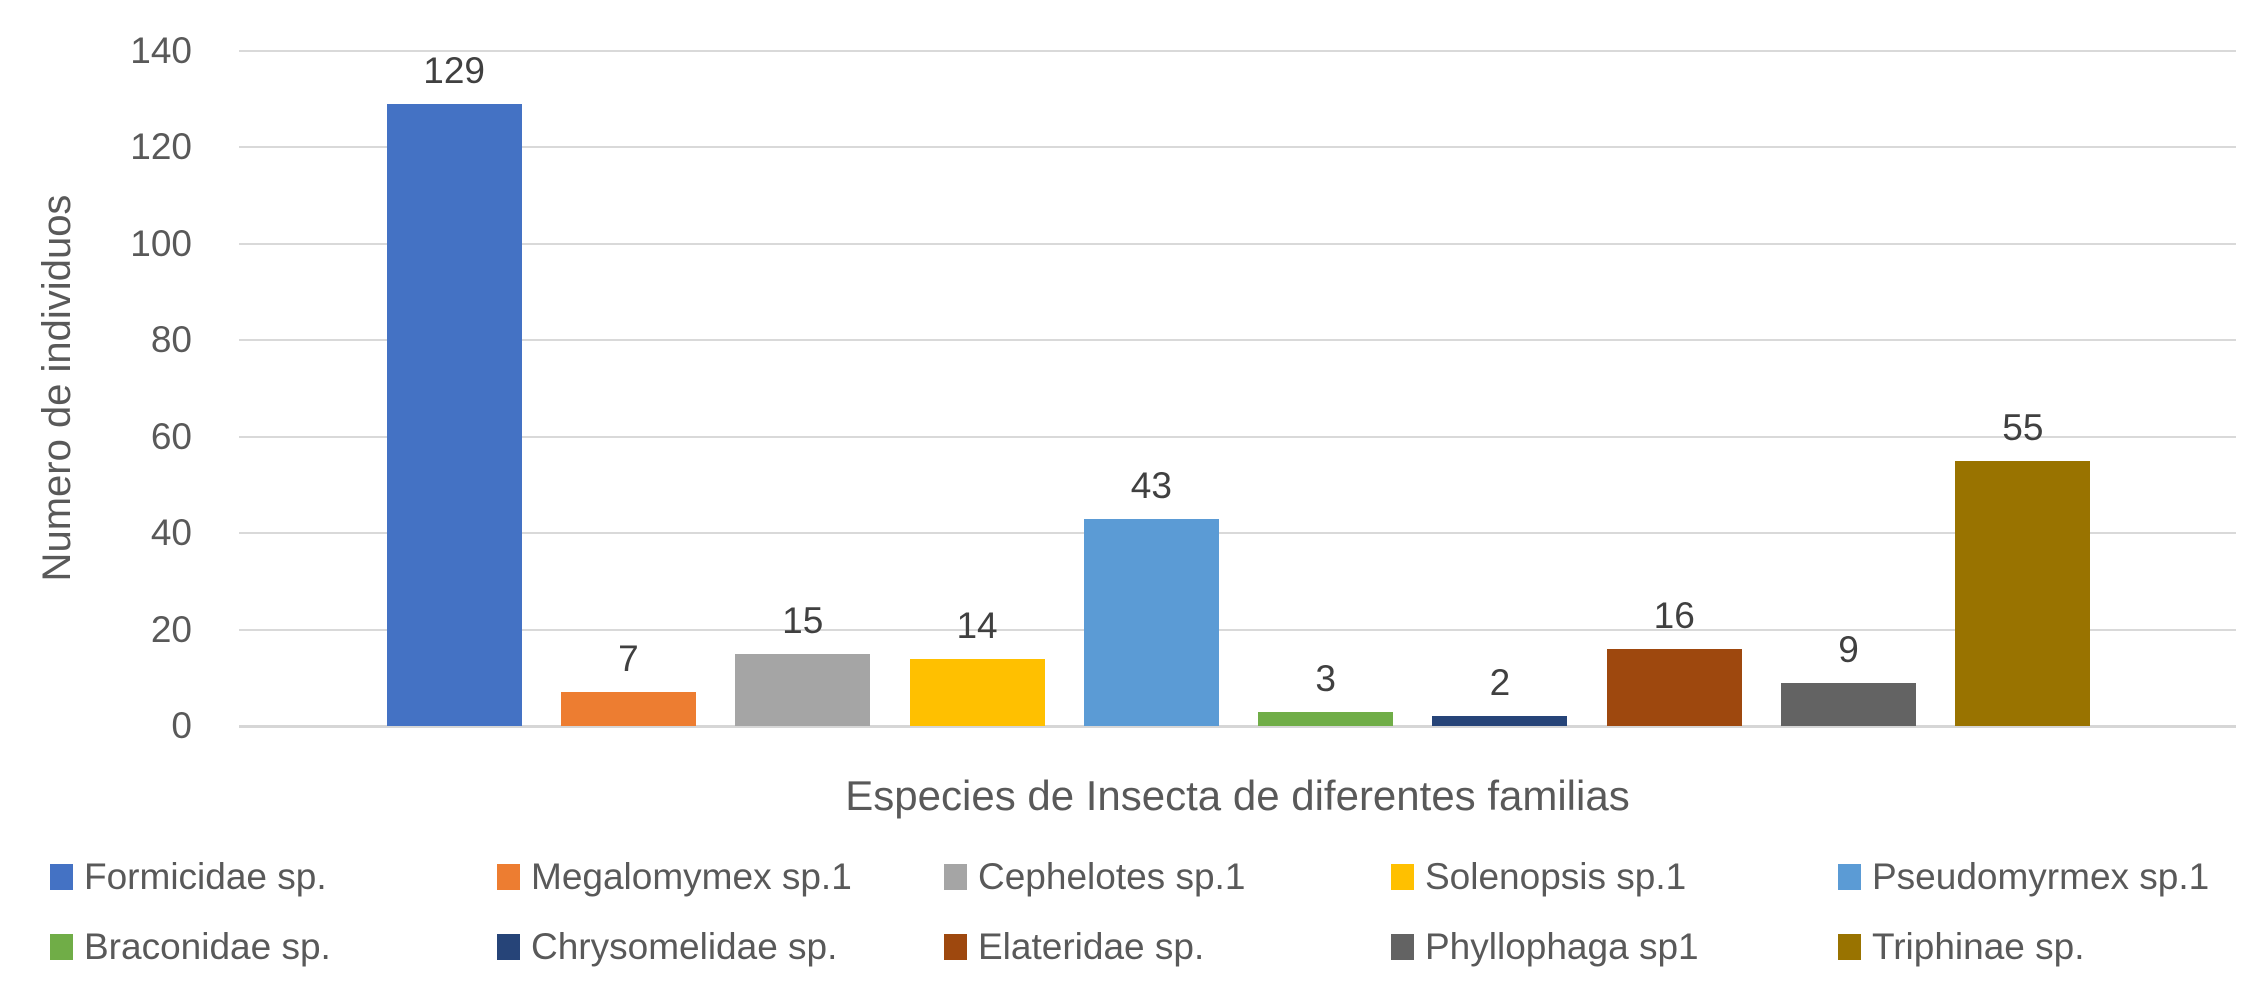 This screenshot has width=2261, height=986. I want to click on bar-value-label-triphinae-sp: 55, so click(2023, 427).